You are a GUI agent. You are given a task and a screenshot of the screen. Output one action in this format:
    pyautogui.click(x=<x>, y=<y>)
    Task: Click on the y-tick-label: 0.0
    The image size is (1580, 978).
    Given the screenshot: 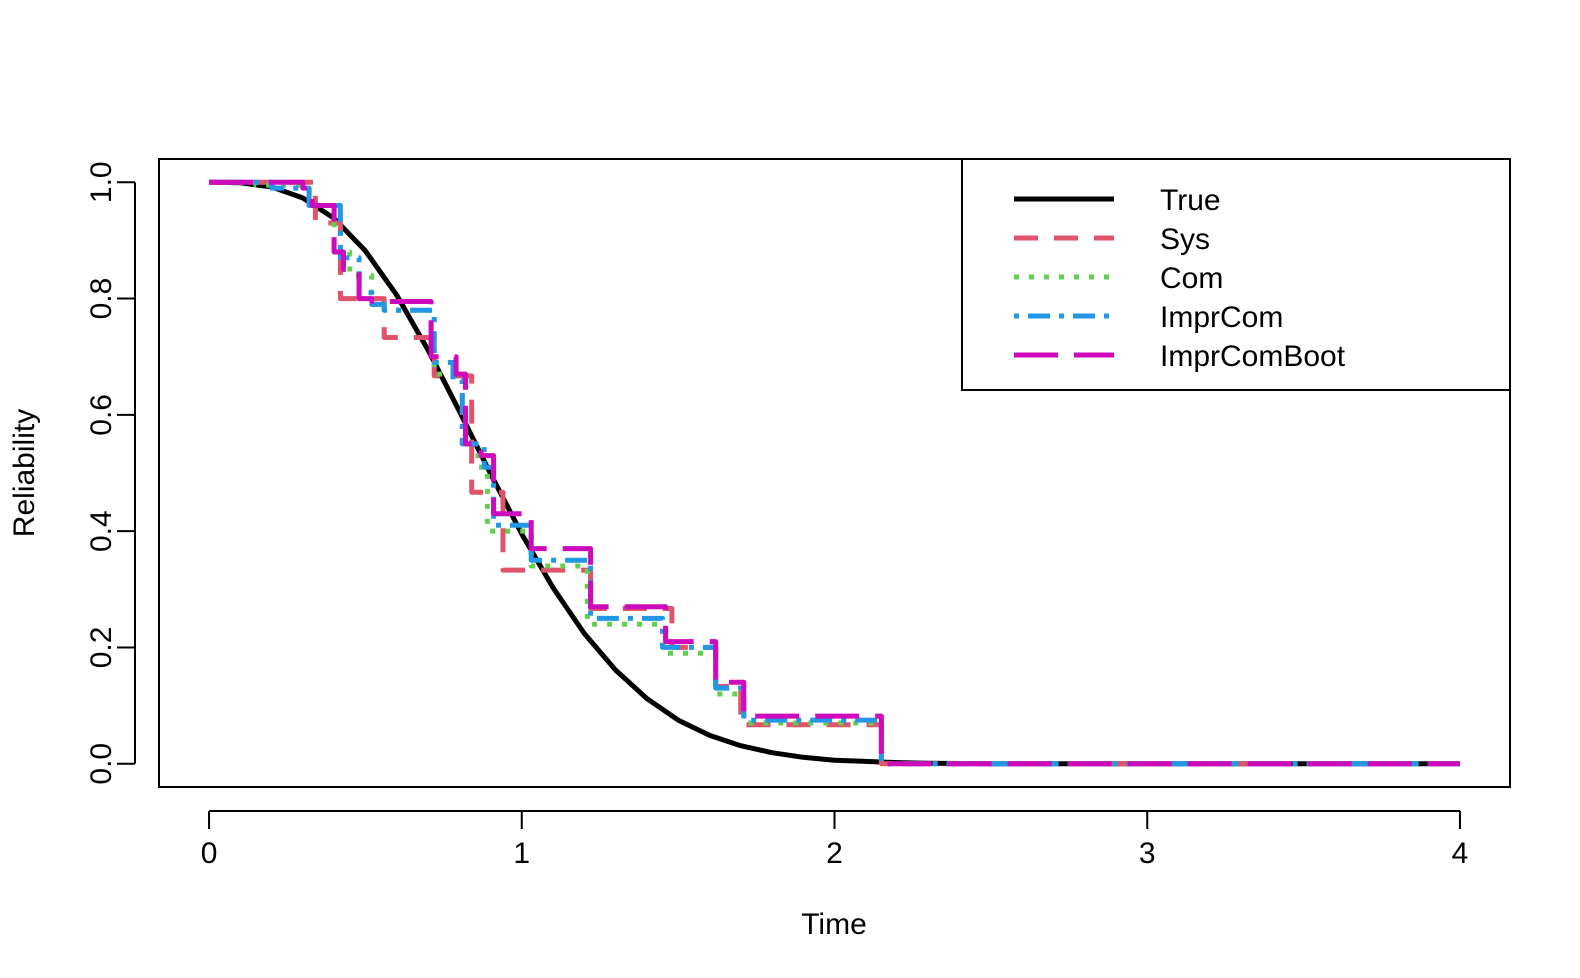 What is the action you would take?
    pyautogui.click(x=101, y=764)
    